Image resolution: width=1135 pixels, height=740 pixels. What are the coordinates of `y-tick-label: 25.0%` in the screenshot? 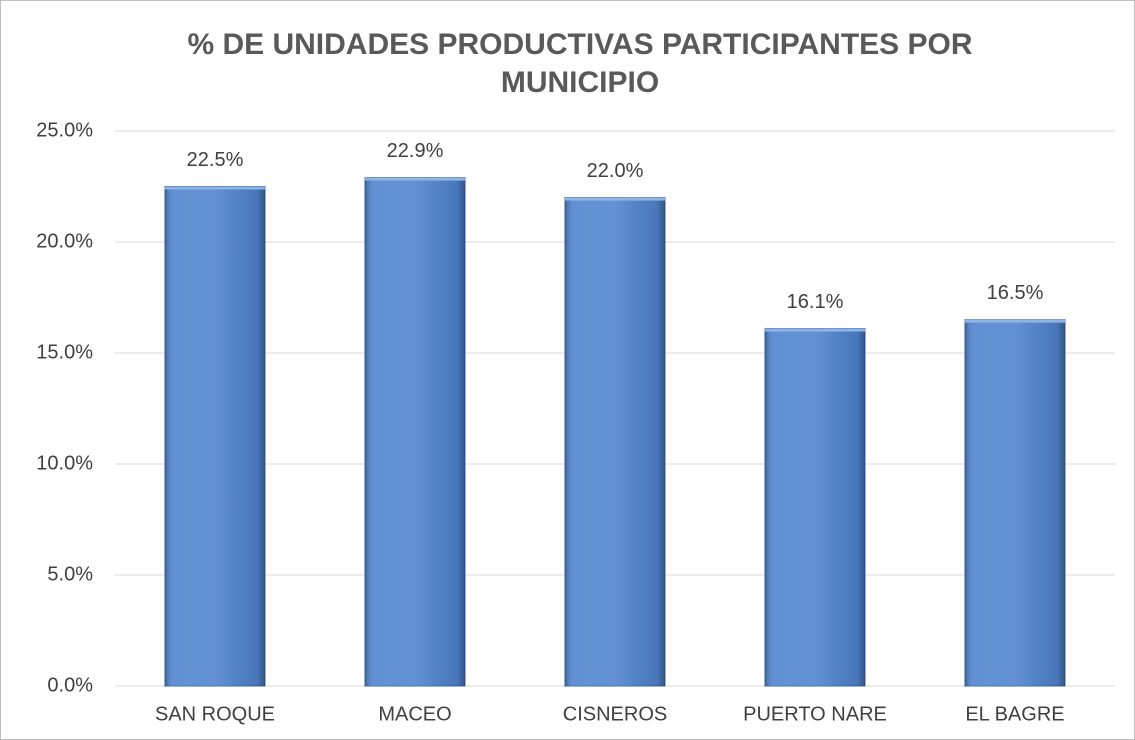 It's located at (64, 130).